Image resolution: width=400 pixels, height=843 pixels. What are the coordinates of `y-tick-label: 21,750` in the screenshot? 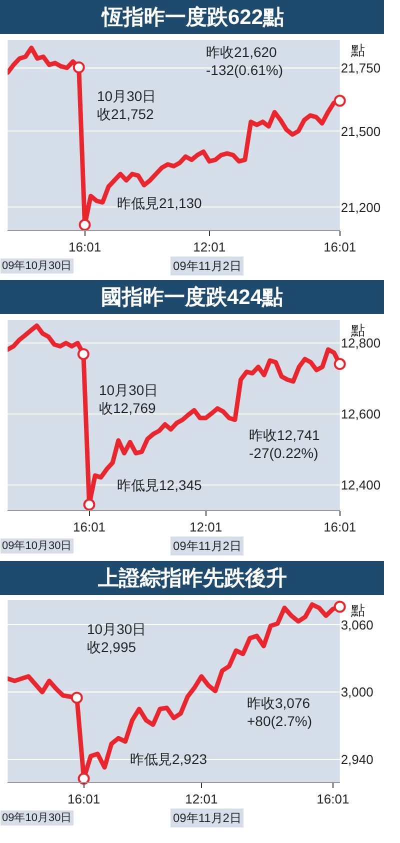 It's located at (360, 68).